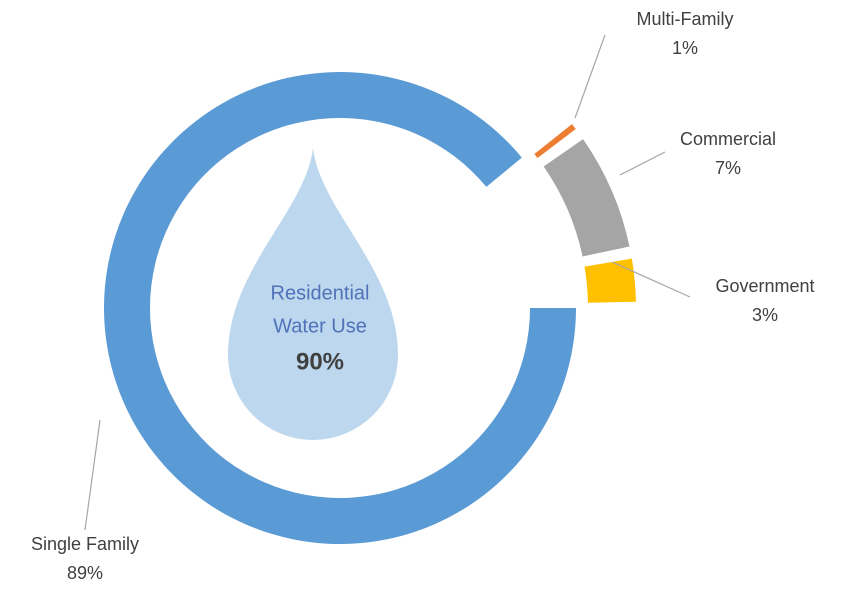 Image resolution: width=852 pixels, height=589 pixels. I want to click on segment-value: 89%, so click(85, 573).